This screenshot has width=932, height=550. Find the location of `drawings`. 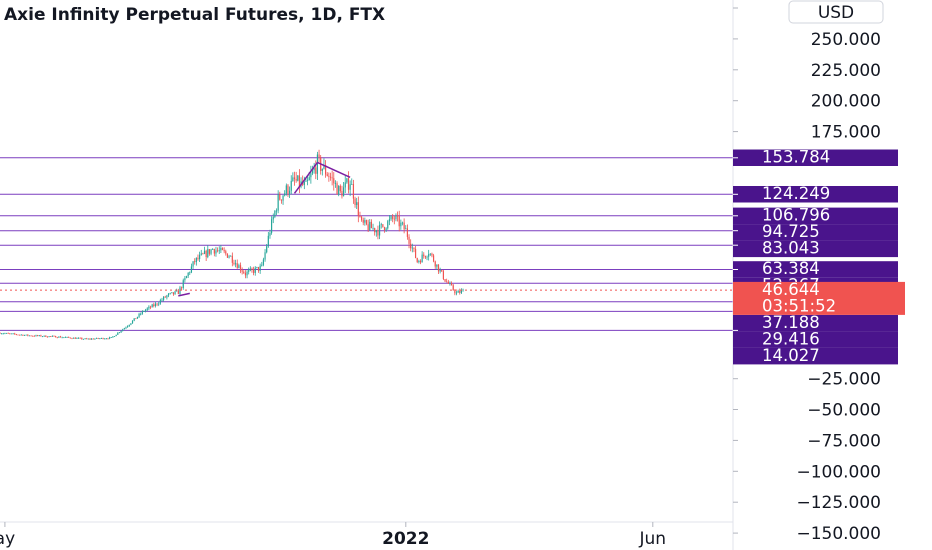

drawings is located at coordinates (264, 229).